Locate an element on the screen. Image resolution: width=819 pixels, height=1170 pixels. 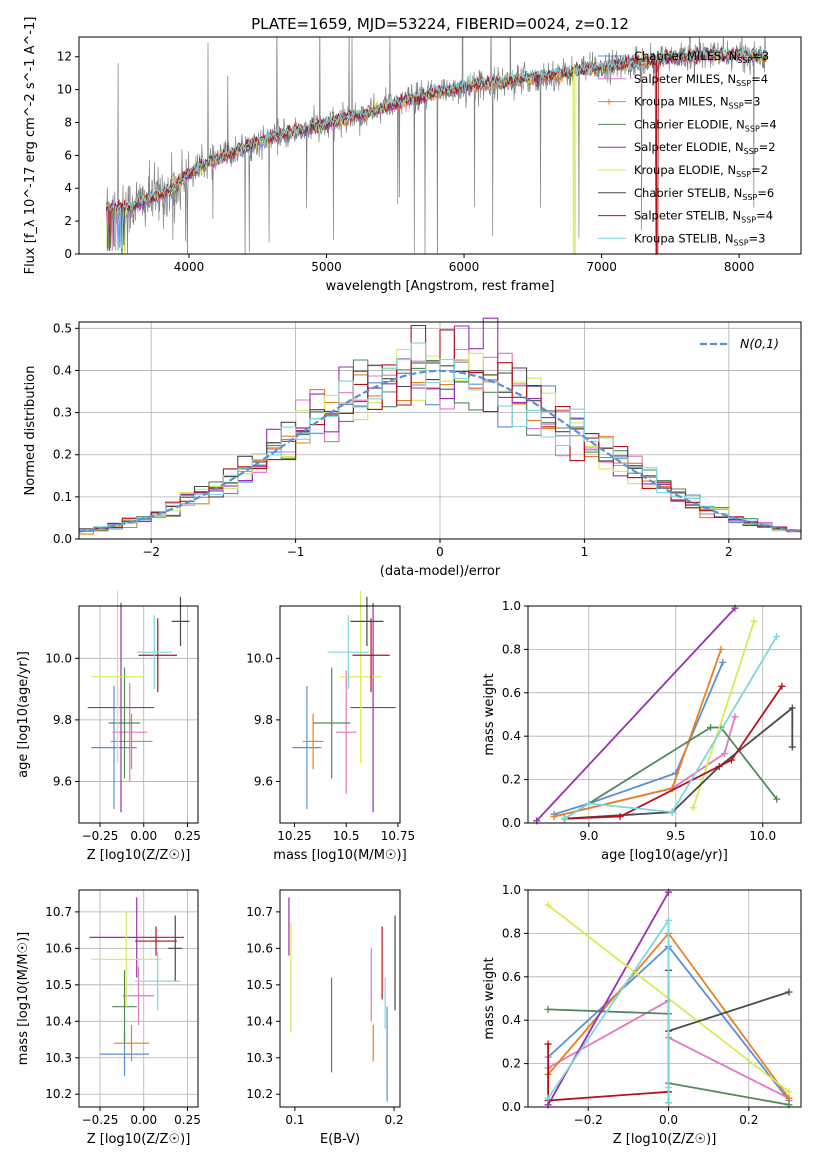
y-tick-label: 10 is located at coordinates (64, 90).